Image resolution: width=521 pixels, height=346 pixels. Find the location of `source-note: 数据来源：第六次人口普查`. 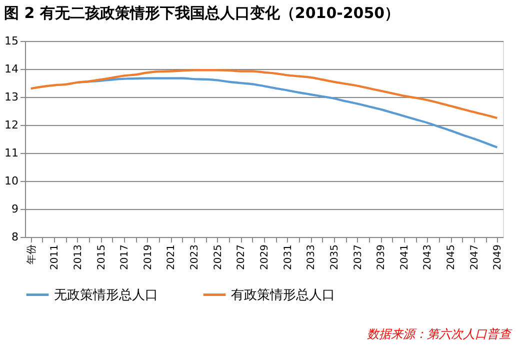

source-note: 数据来源：第六次人口普查 is located at coordinates (440, 334).